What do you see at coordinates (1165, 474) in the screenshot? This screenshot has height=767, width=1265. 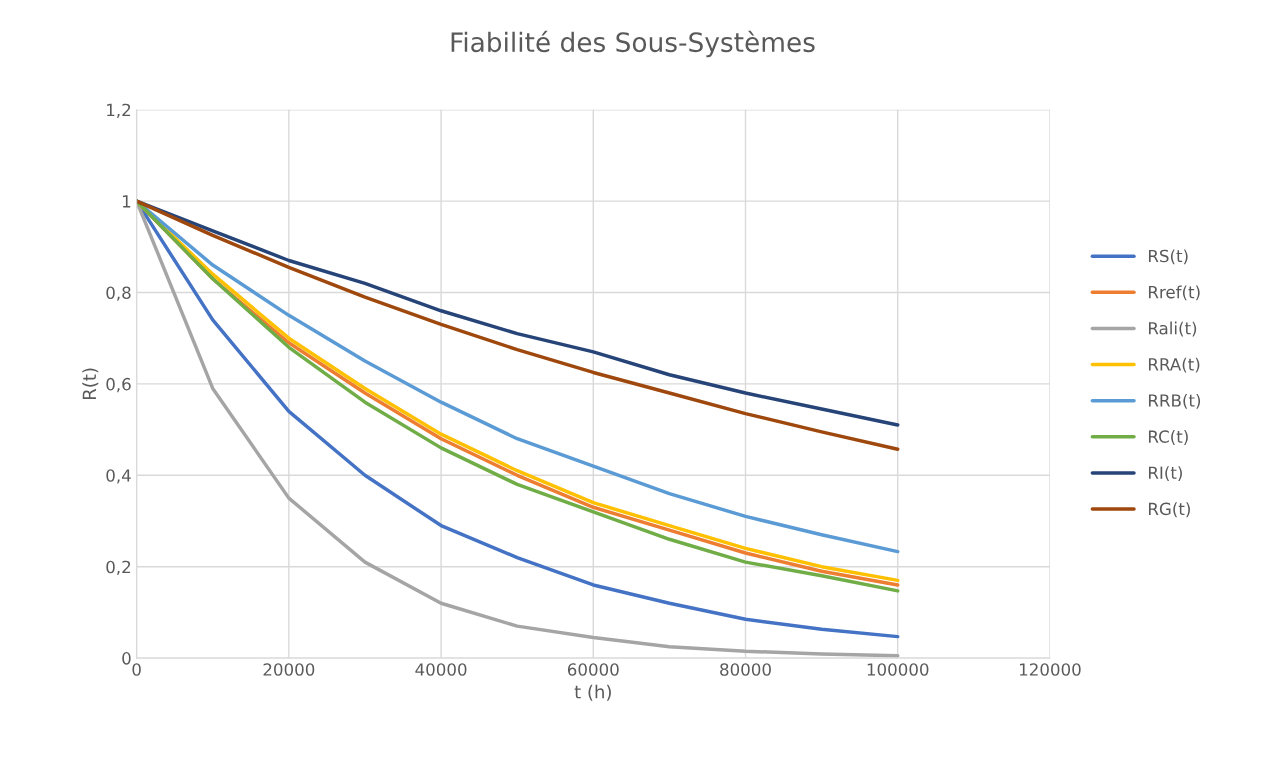 I see `legend-label: RI(t)` at bounding box center [1165, 474].